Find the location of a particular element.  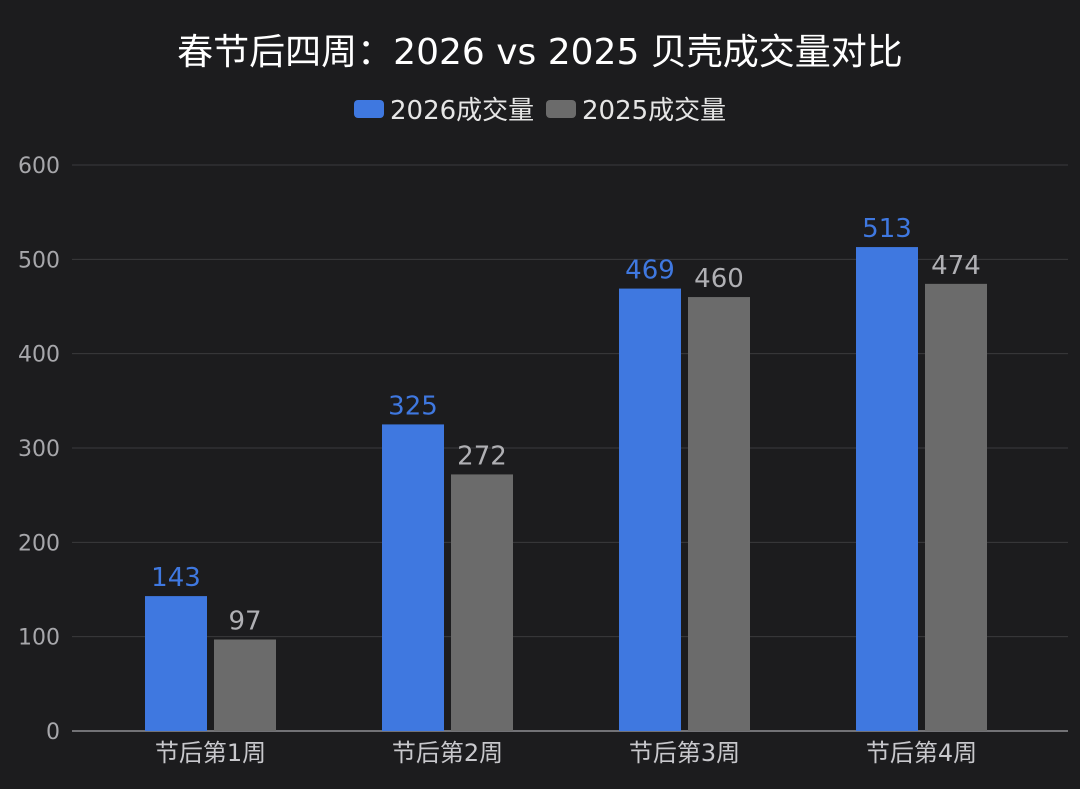

legend-label-2025: 2025成交量 is located at coordinates (654, 111).